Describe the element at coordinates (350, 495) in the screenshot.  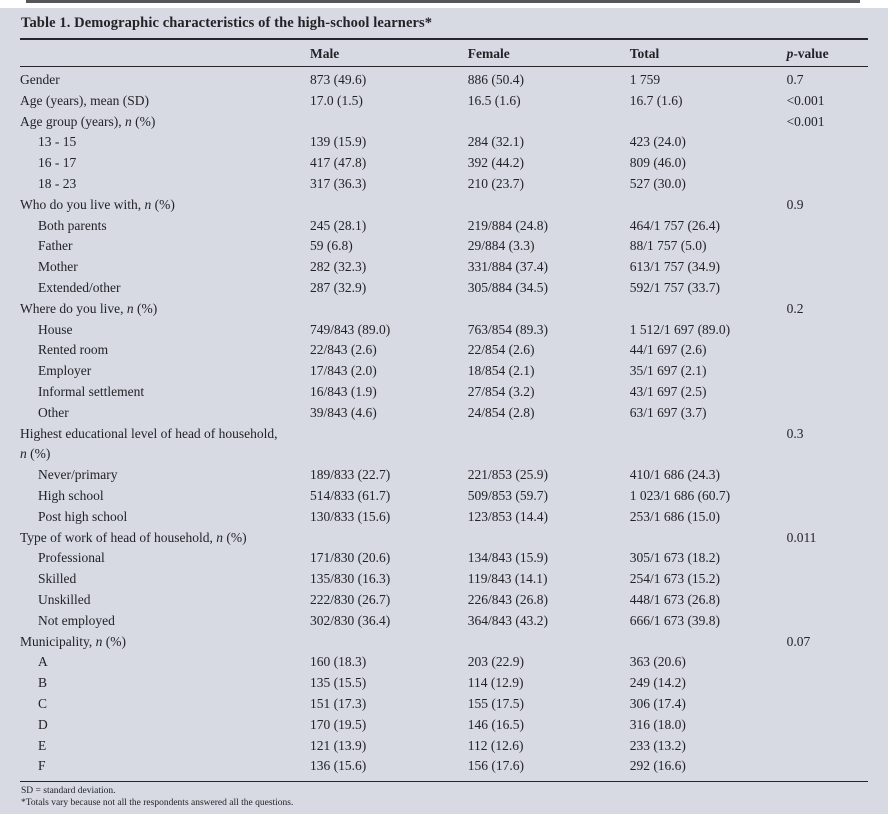
I see `cell-male: 514/833 (61.7)` at that location.